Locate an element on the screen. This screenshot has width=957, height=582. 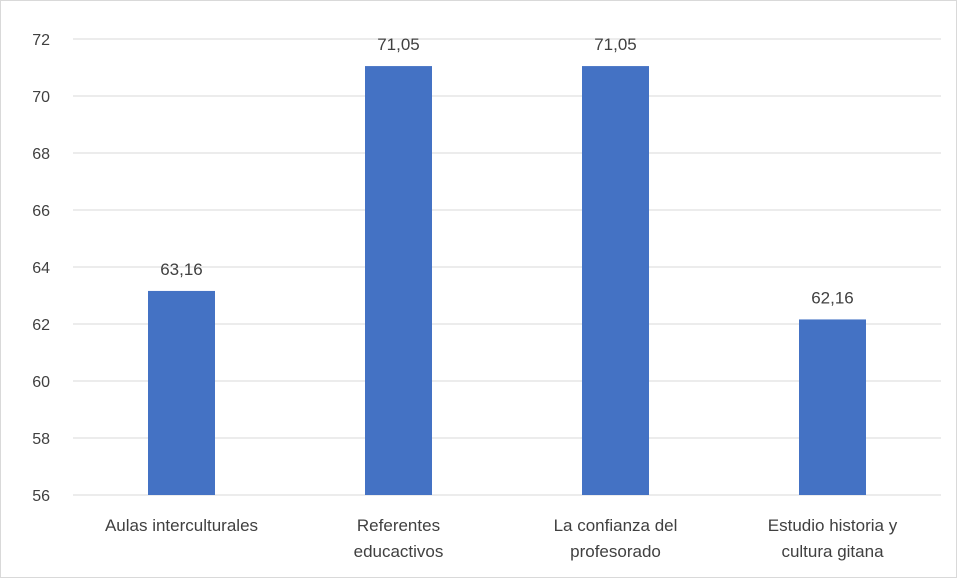
y-tick-label: 66 is located at coordinates (41, 211).